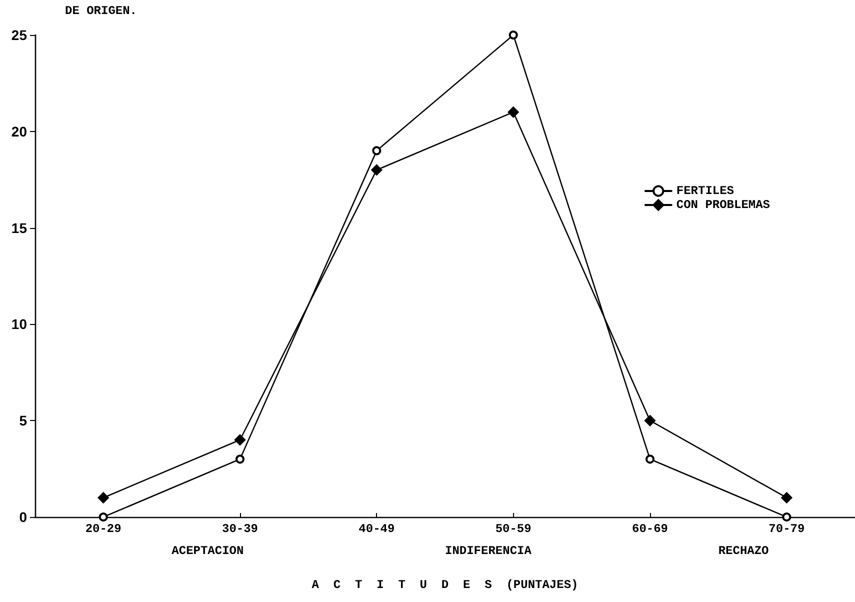 The height and width of the screenshot is (602, 855). I want to click on y-tick-label: 10, so click(19, 324).